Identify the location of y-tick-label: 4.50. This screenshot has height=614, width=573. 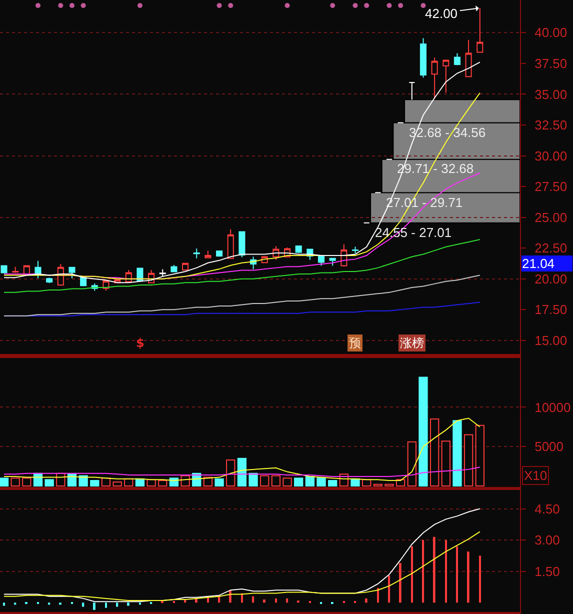
(547, 508).